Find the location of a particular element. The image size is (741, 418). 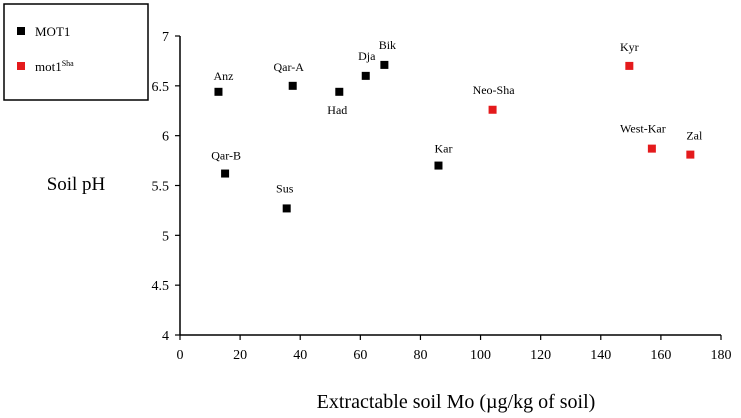

x-tick-label: 100 is located at coordinates (480, 355).